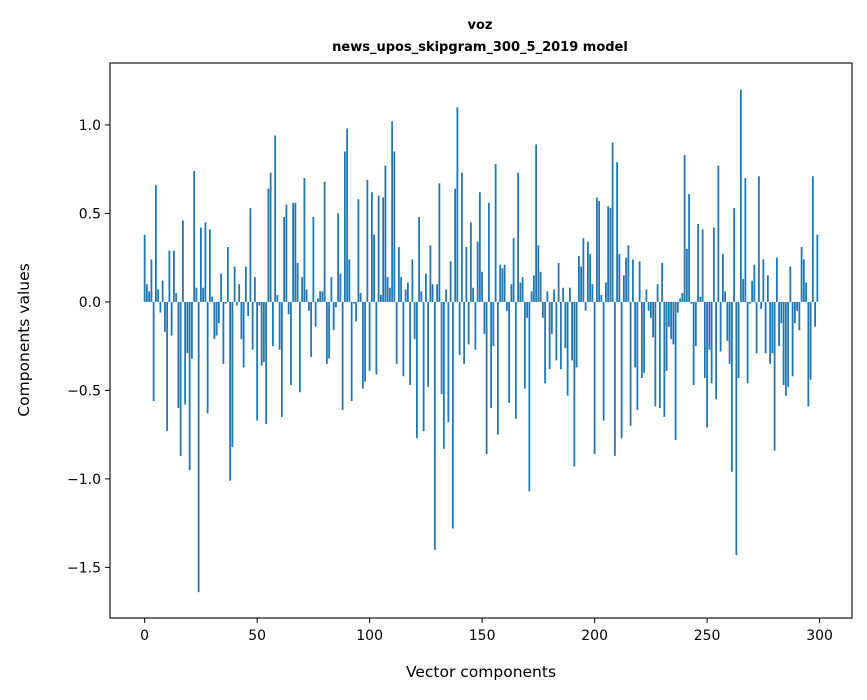  I want to click on x-axis-label: Vector components, so click(481, 672).